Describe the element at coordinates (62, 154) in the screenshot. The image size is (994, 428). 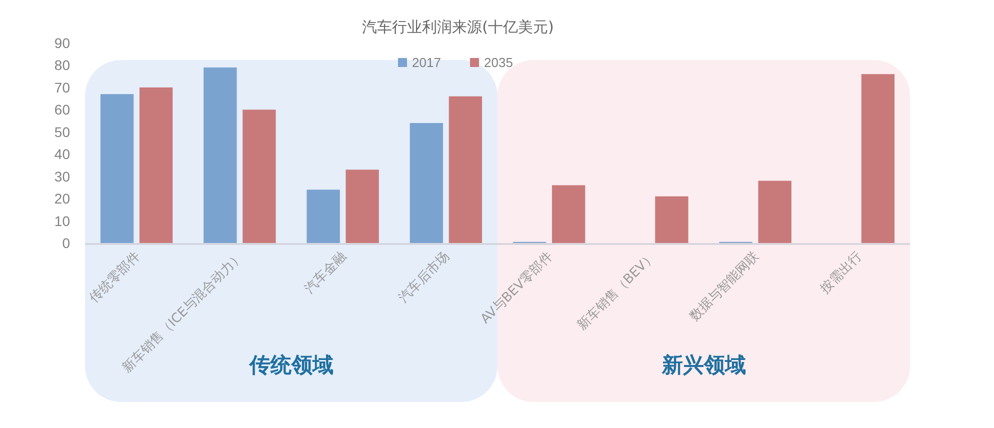
I see `y-tick-label: 40` at that location.